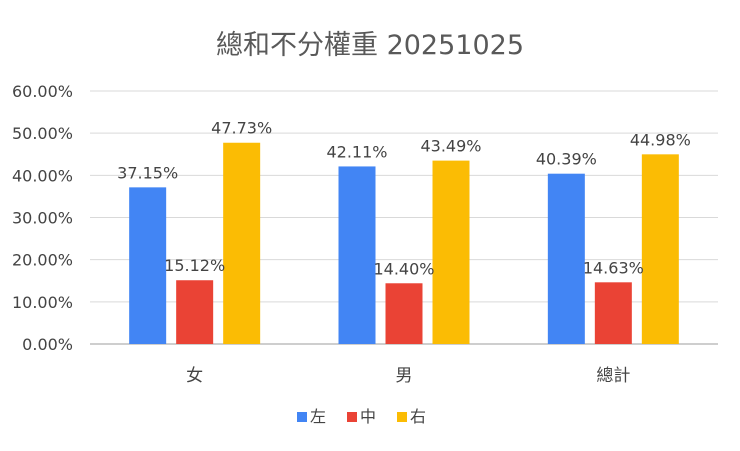 This screenshot has height=451, width=740. Describe the element at coordinates (450, 146) in the screenshot. I see `data-label: 43.49%` at that location.